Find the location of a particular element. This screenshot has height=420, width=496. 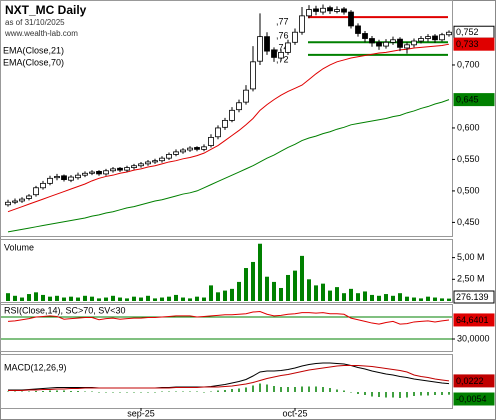

annotation: ,76 is located at coordinates (282, 35).